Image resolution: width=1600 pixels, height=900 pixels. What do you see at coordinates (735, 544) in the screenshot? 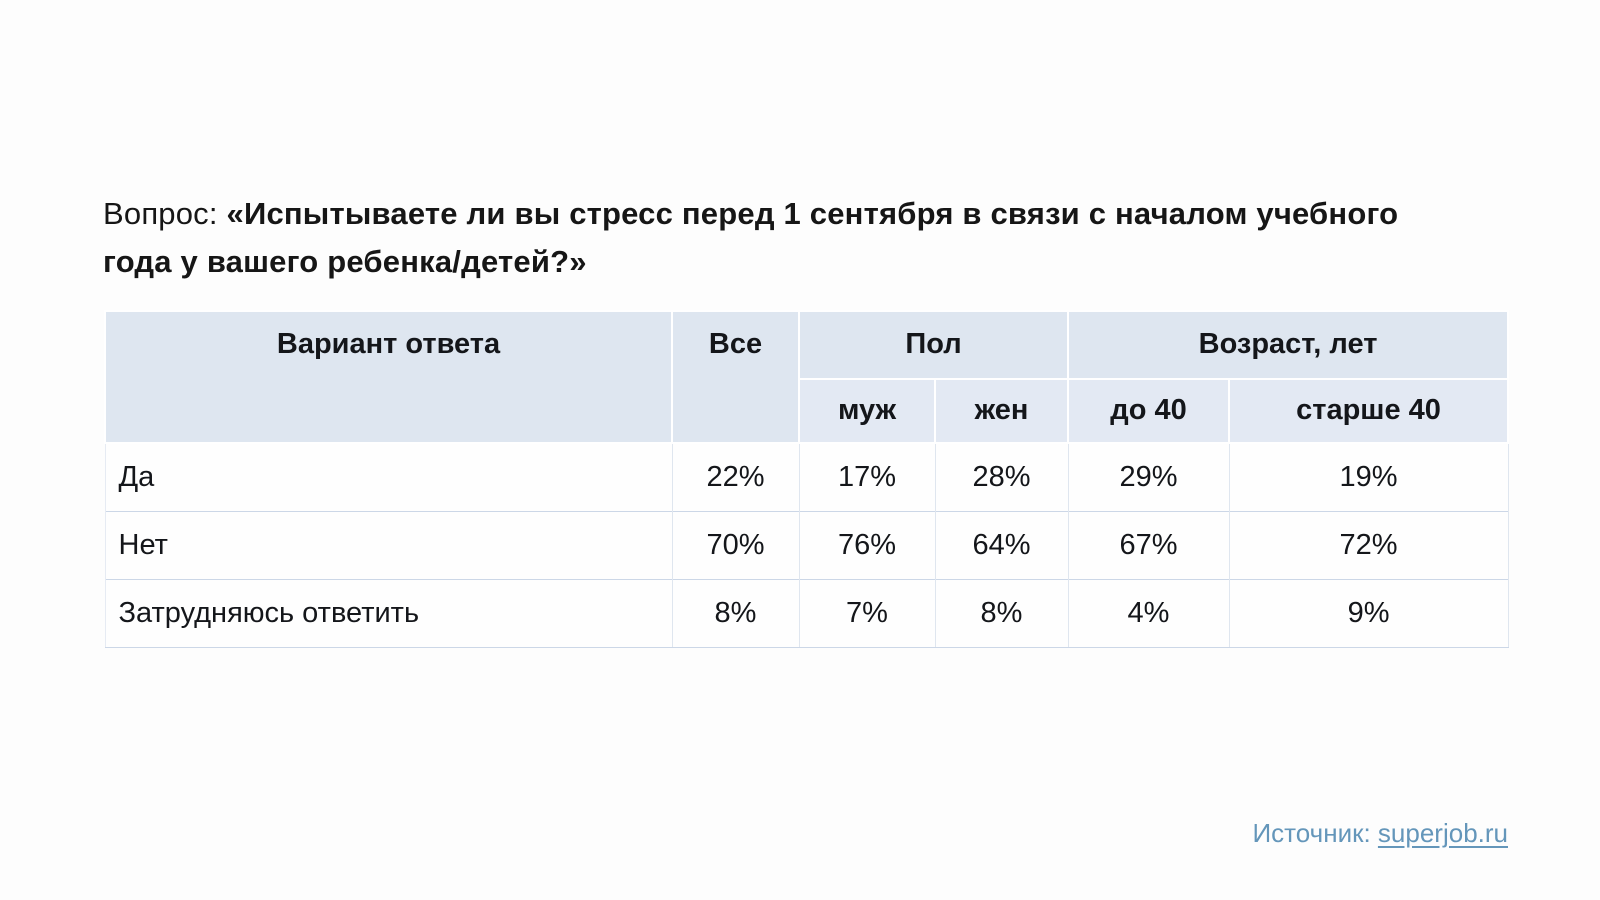
I see `cell-all: 70%` at bounding box center [735, 544].